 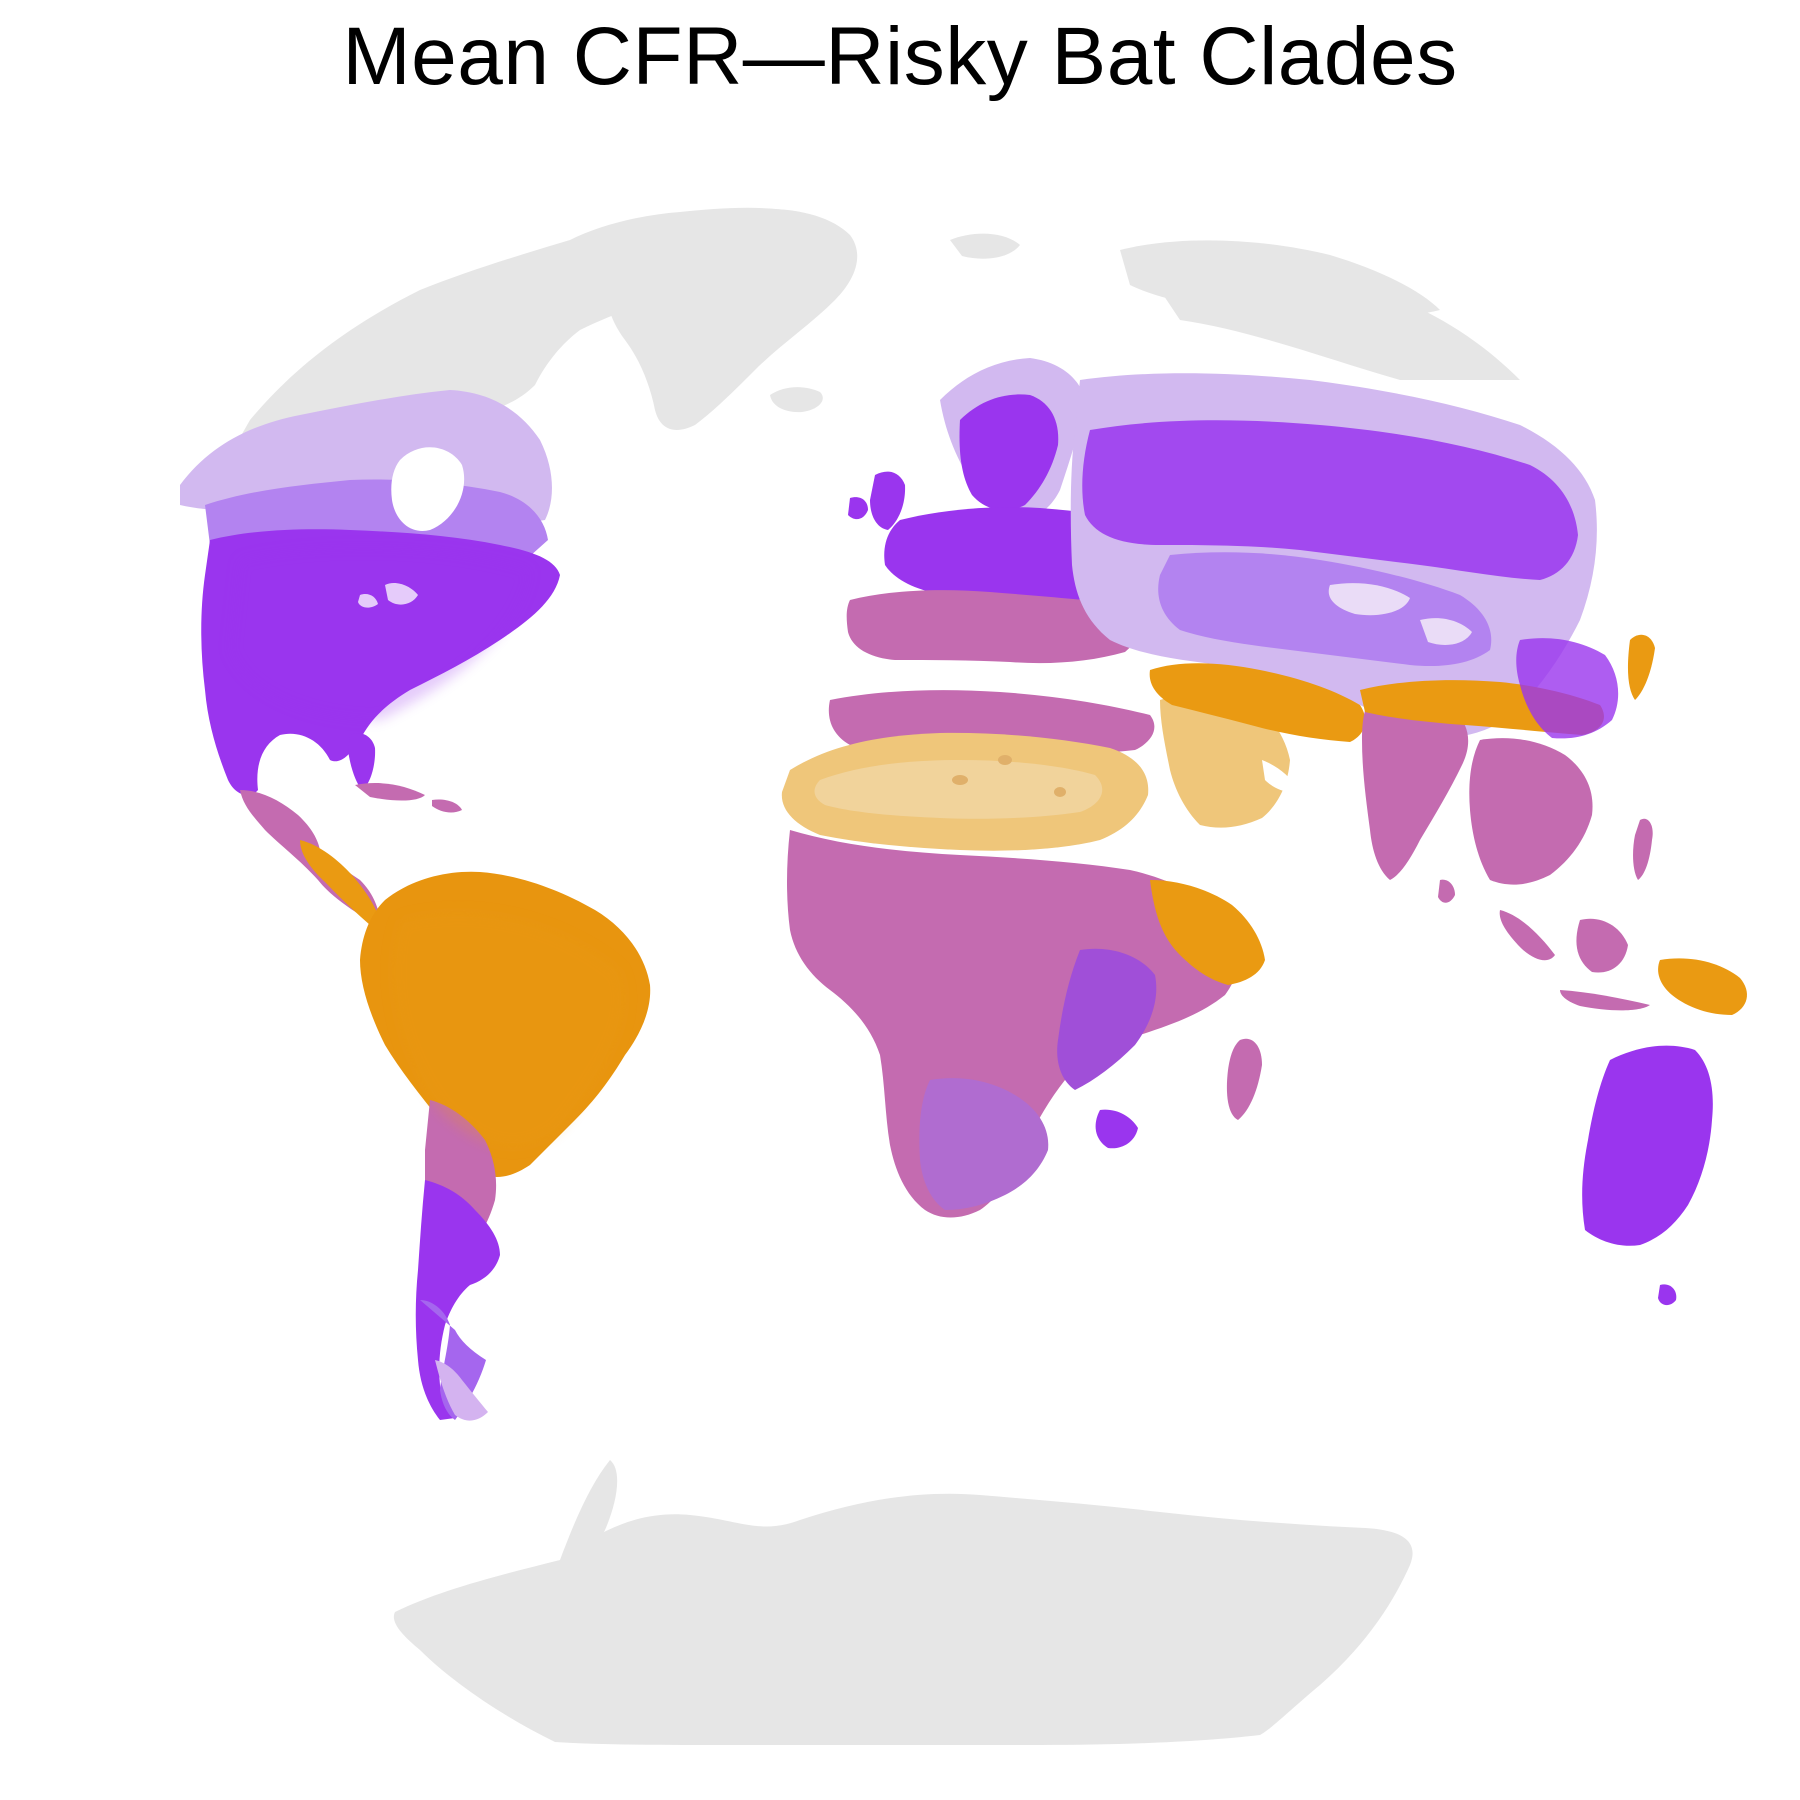 I want to click on indian-subcontinent, so click(x=1415, y=789).